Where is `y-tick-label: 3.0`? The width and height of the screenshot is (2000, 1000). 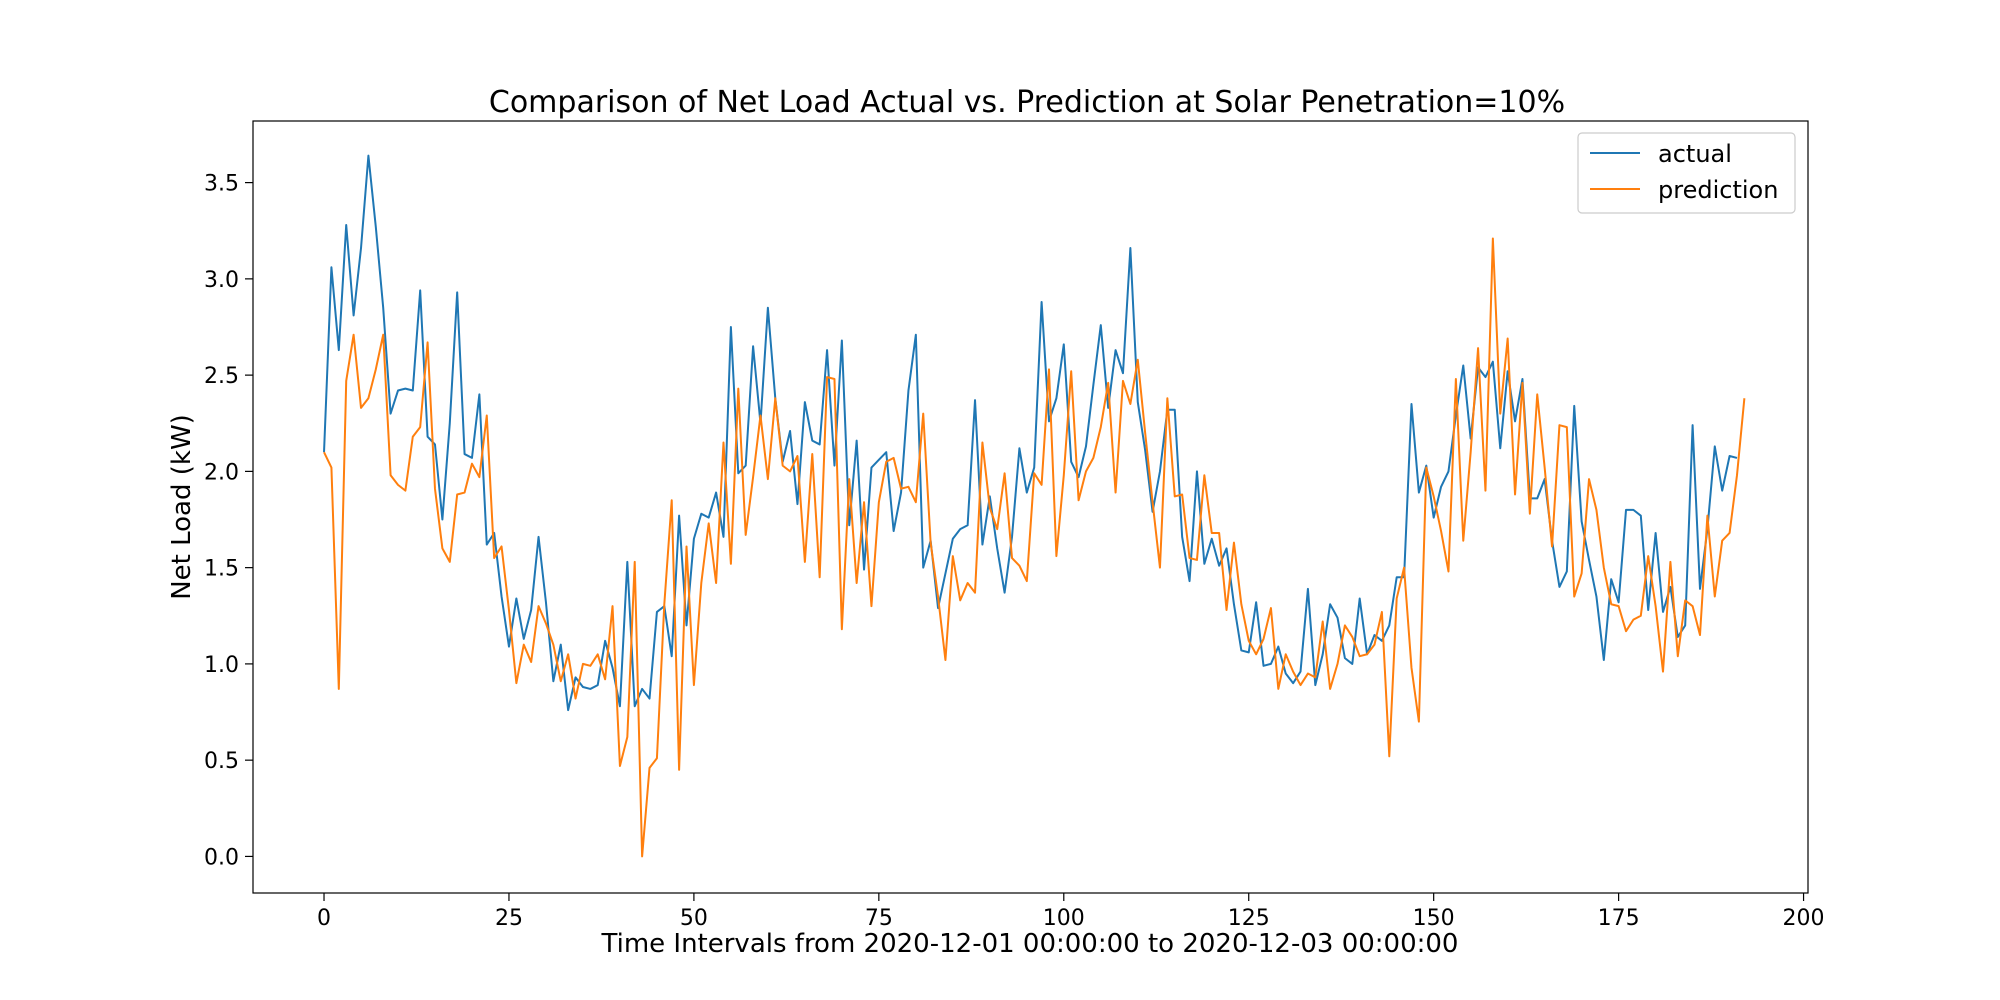
y-tick-label: 3.0 is located at coordinates (221, 280).